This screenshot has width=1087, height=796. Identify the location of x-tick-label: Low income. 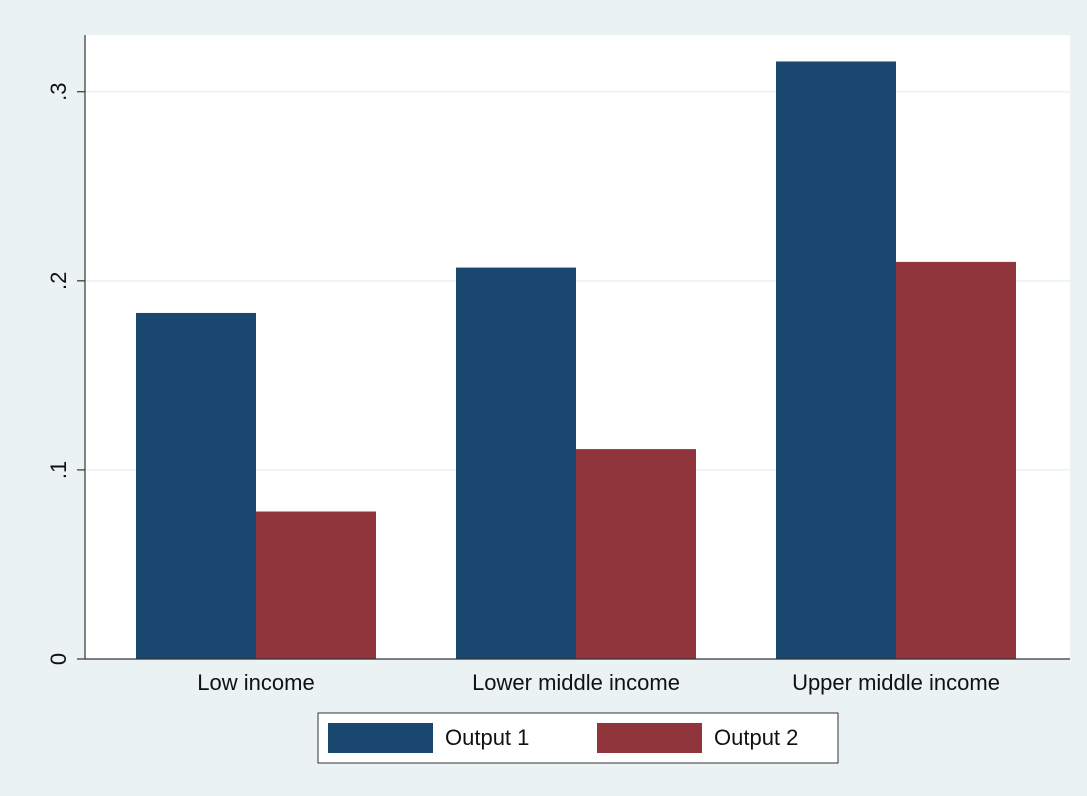
(255, 682).